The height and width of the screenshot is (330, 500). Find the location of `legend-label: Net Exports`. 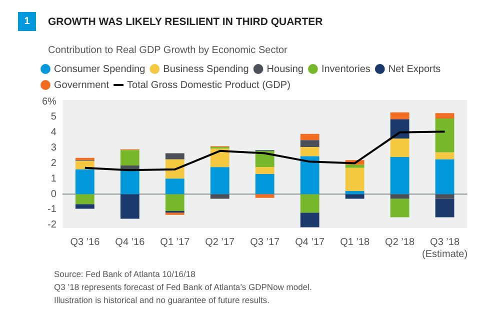

legend-label: Net Exports is located at coordinates (414, 69).